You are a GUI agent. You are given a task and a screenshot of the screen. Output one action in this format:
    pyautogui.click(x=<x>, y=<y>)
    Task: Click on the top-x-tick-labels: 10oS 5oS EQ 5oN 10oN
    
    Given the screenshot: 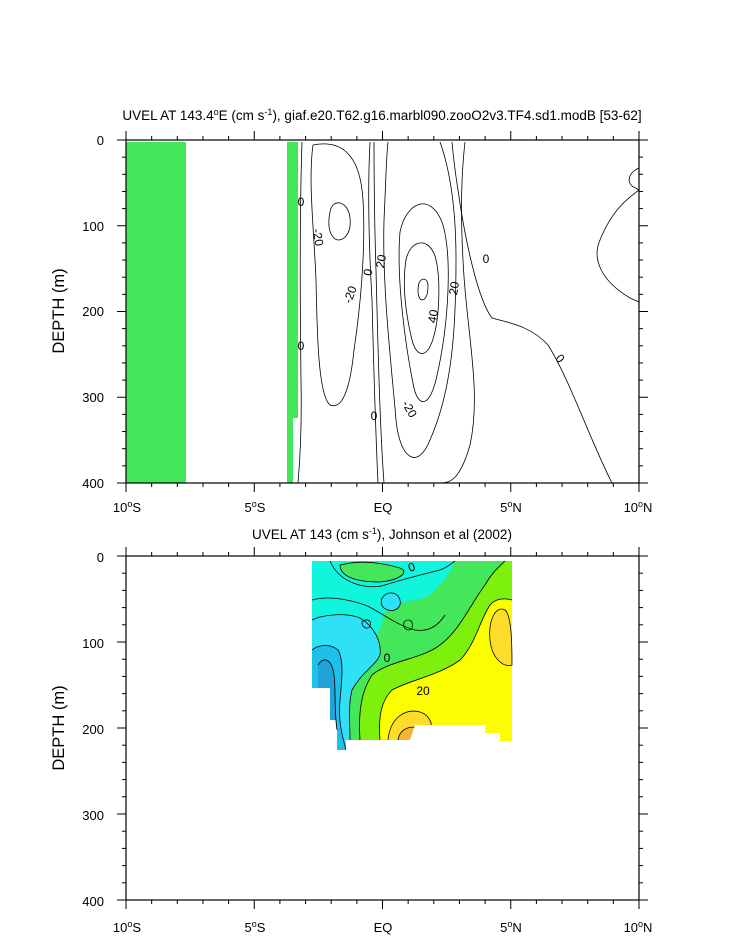 What is the action you would take?
    pyautogui.click(x=383, y=507)
    